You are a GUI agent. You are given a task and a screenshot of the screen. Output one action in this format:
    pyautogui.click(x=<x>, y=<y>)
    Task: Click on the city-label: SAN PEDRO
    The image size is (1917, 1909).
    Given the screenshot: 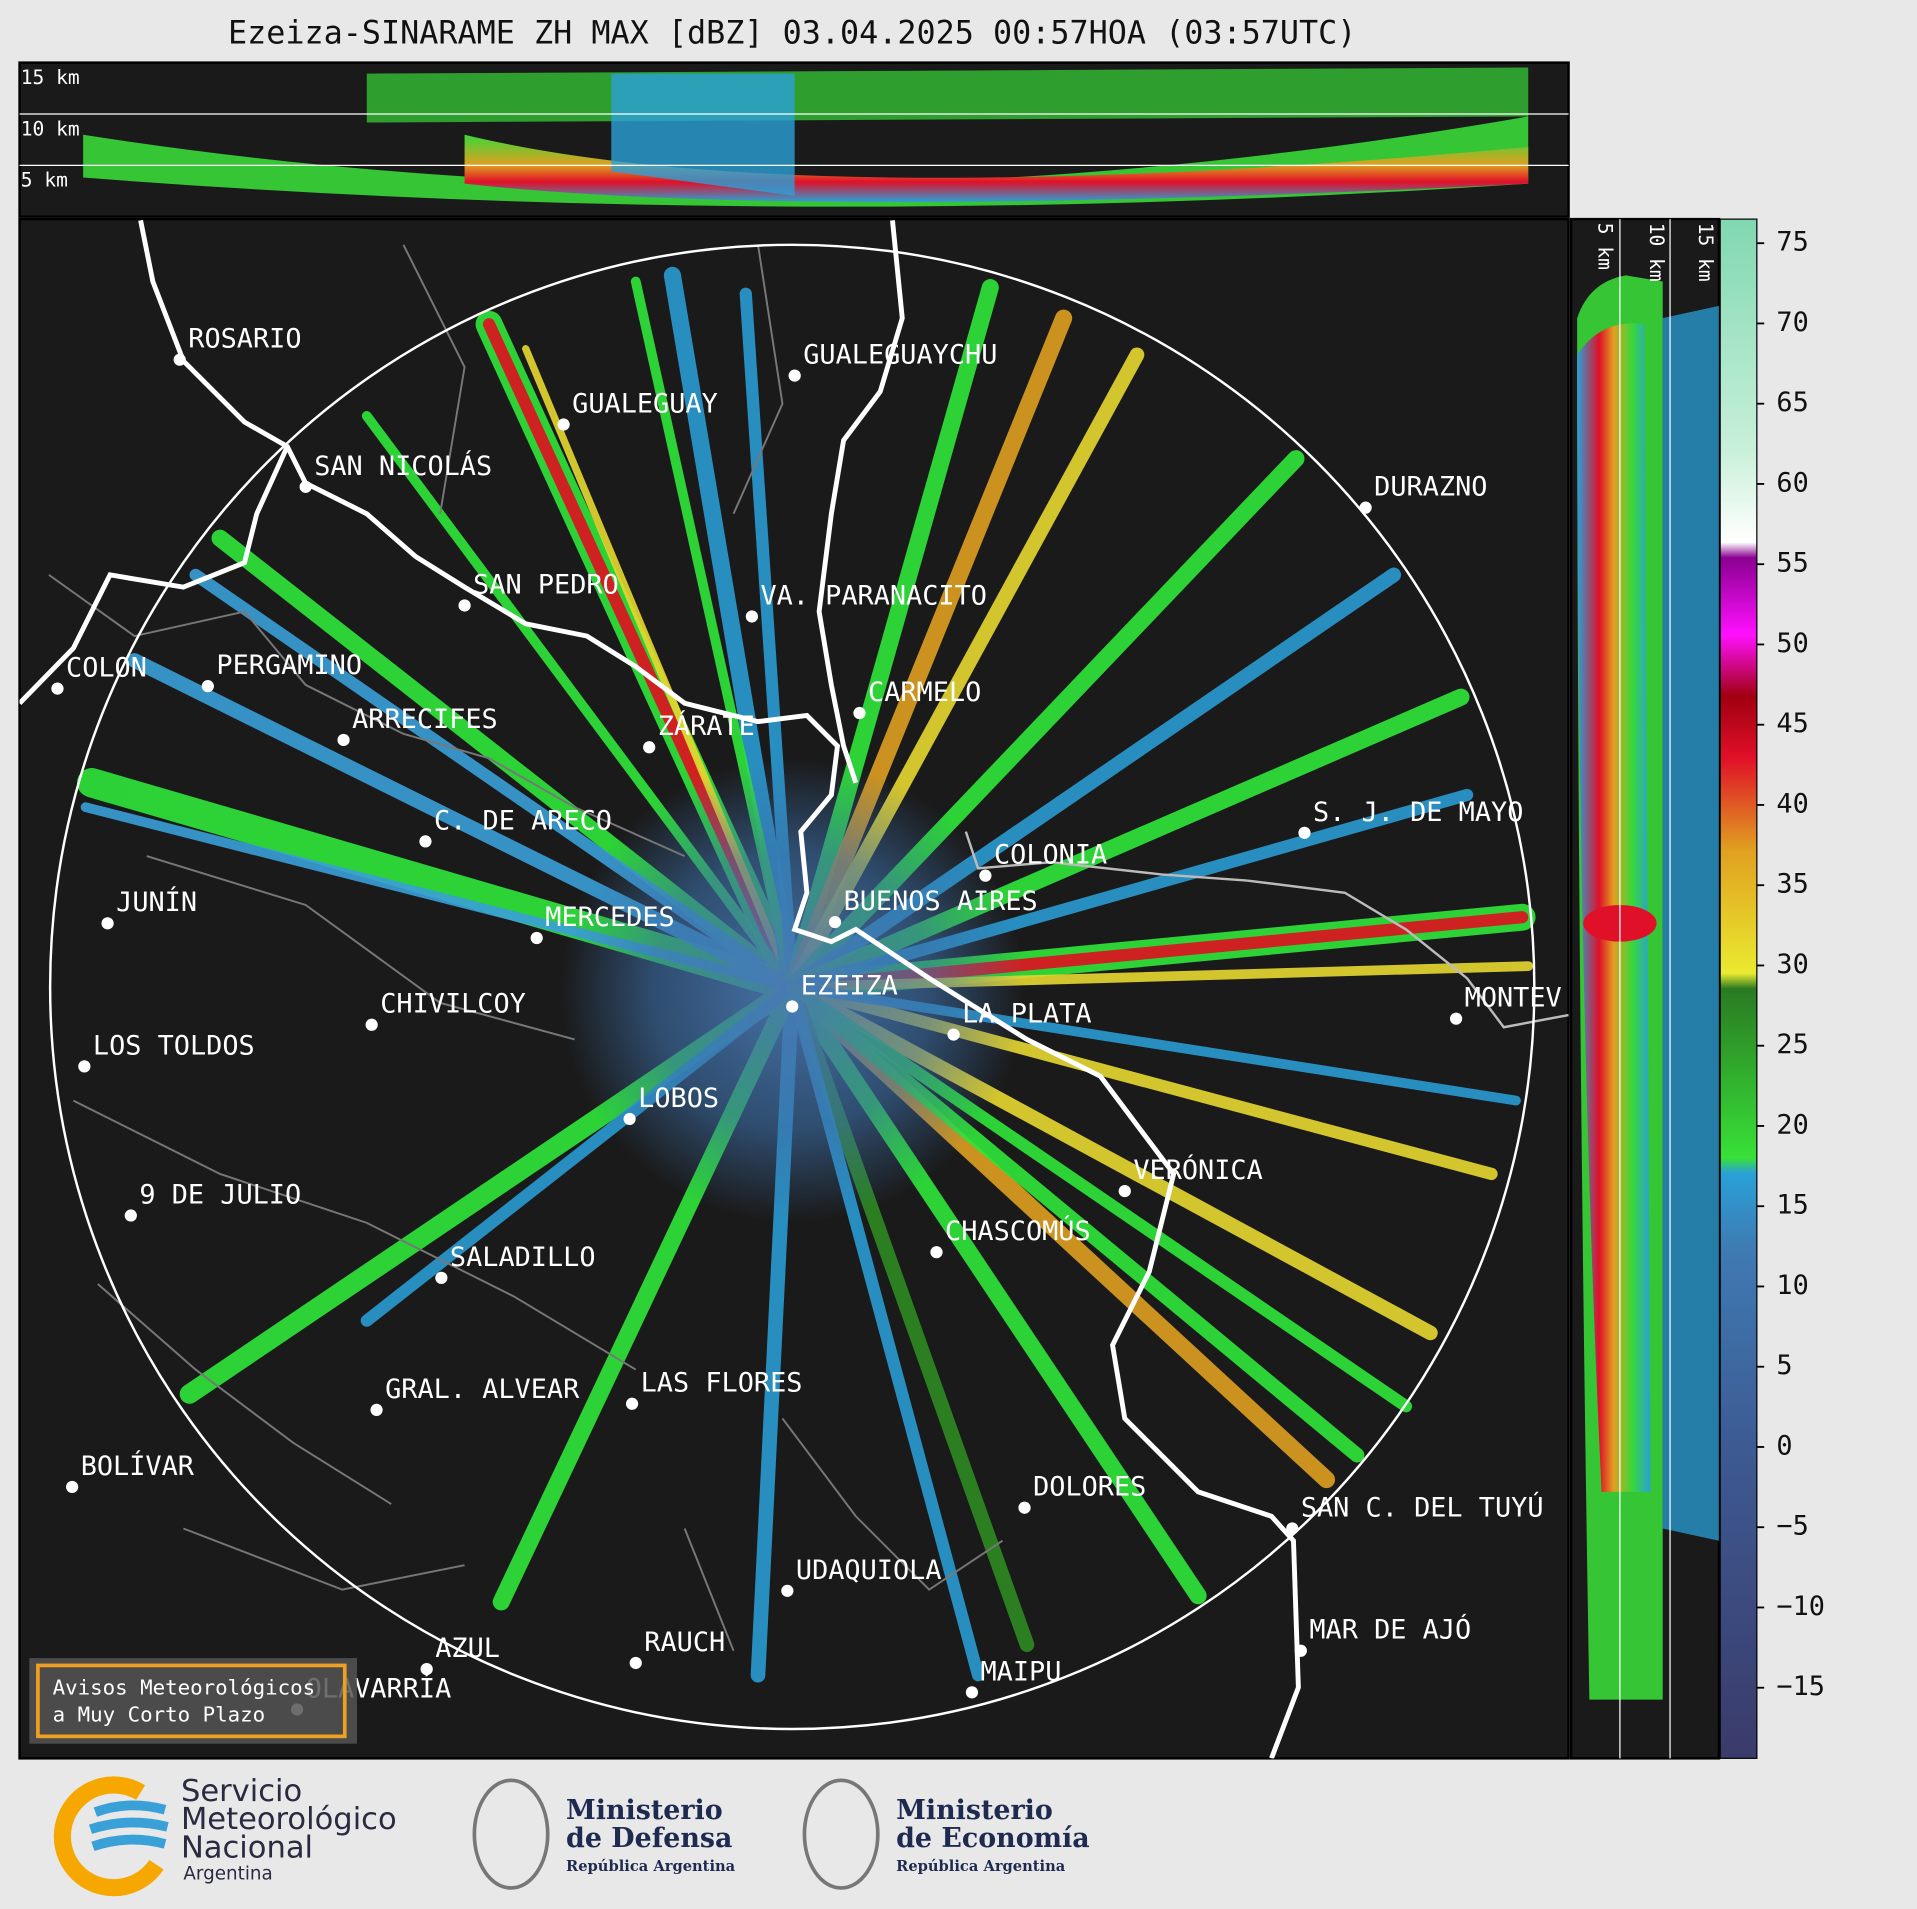 What is the action you would take?
    pyautogui.click(x=546, y=584)
    